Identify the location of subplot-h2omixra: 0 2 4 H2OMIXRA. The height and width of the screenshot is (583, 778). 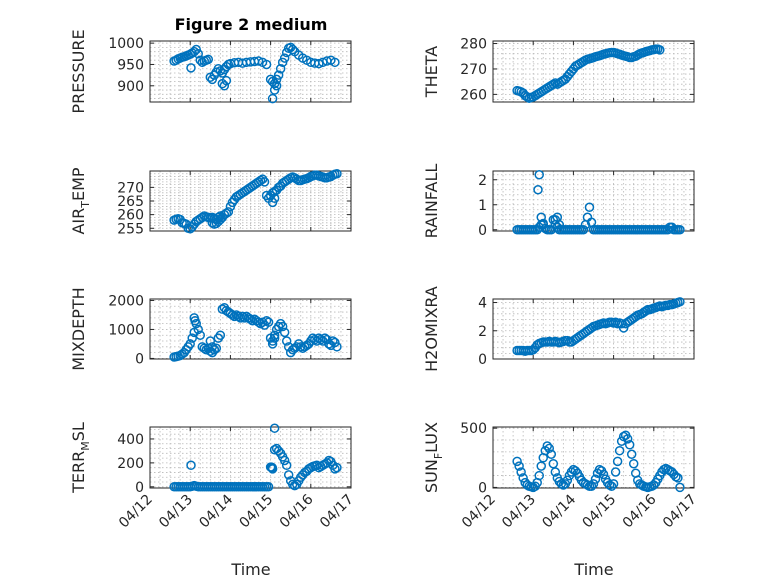
(558, 329).